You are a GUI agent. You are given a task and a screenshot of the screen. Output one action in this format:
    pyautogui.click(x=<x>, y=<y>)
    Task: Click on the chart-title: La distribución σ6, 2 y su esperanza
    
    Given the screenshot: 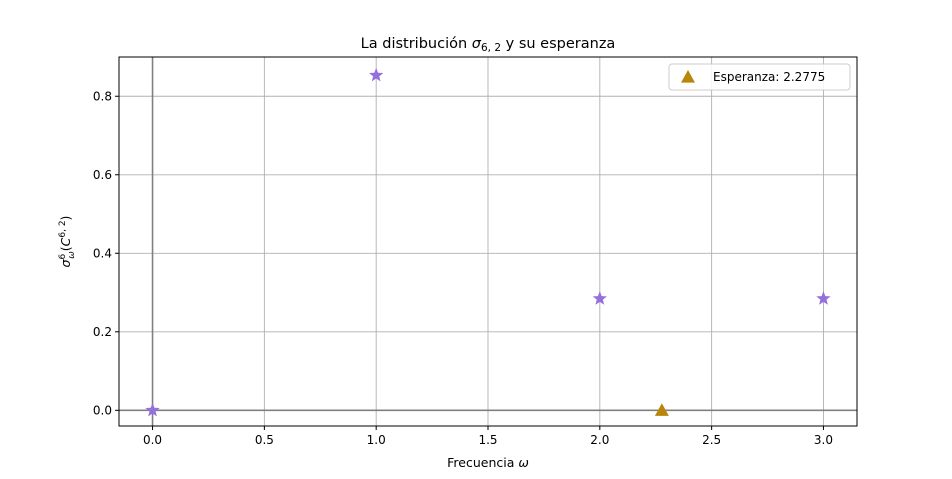 What is the action you would take?
    pyautogui.click(x=488, y=45)
    